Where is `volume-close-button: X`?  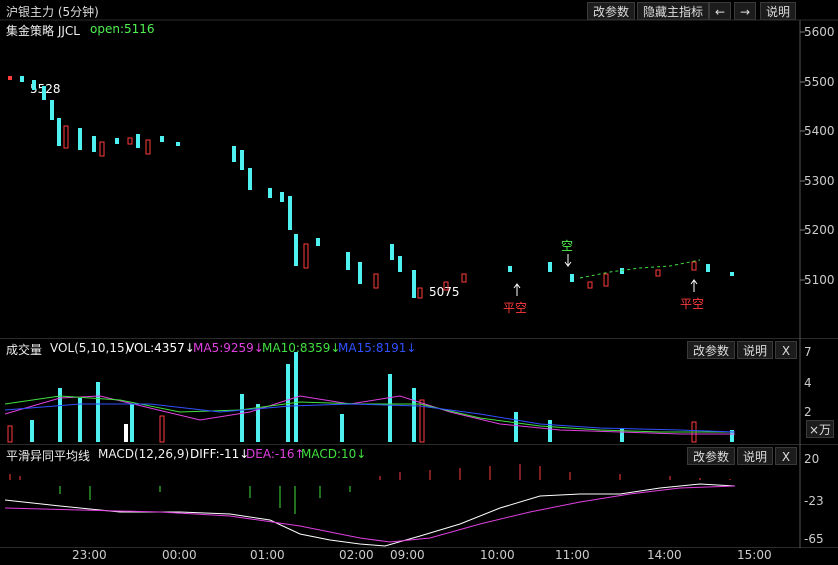 volume-close-button: X is located at coordinates (786, 350).